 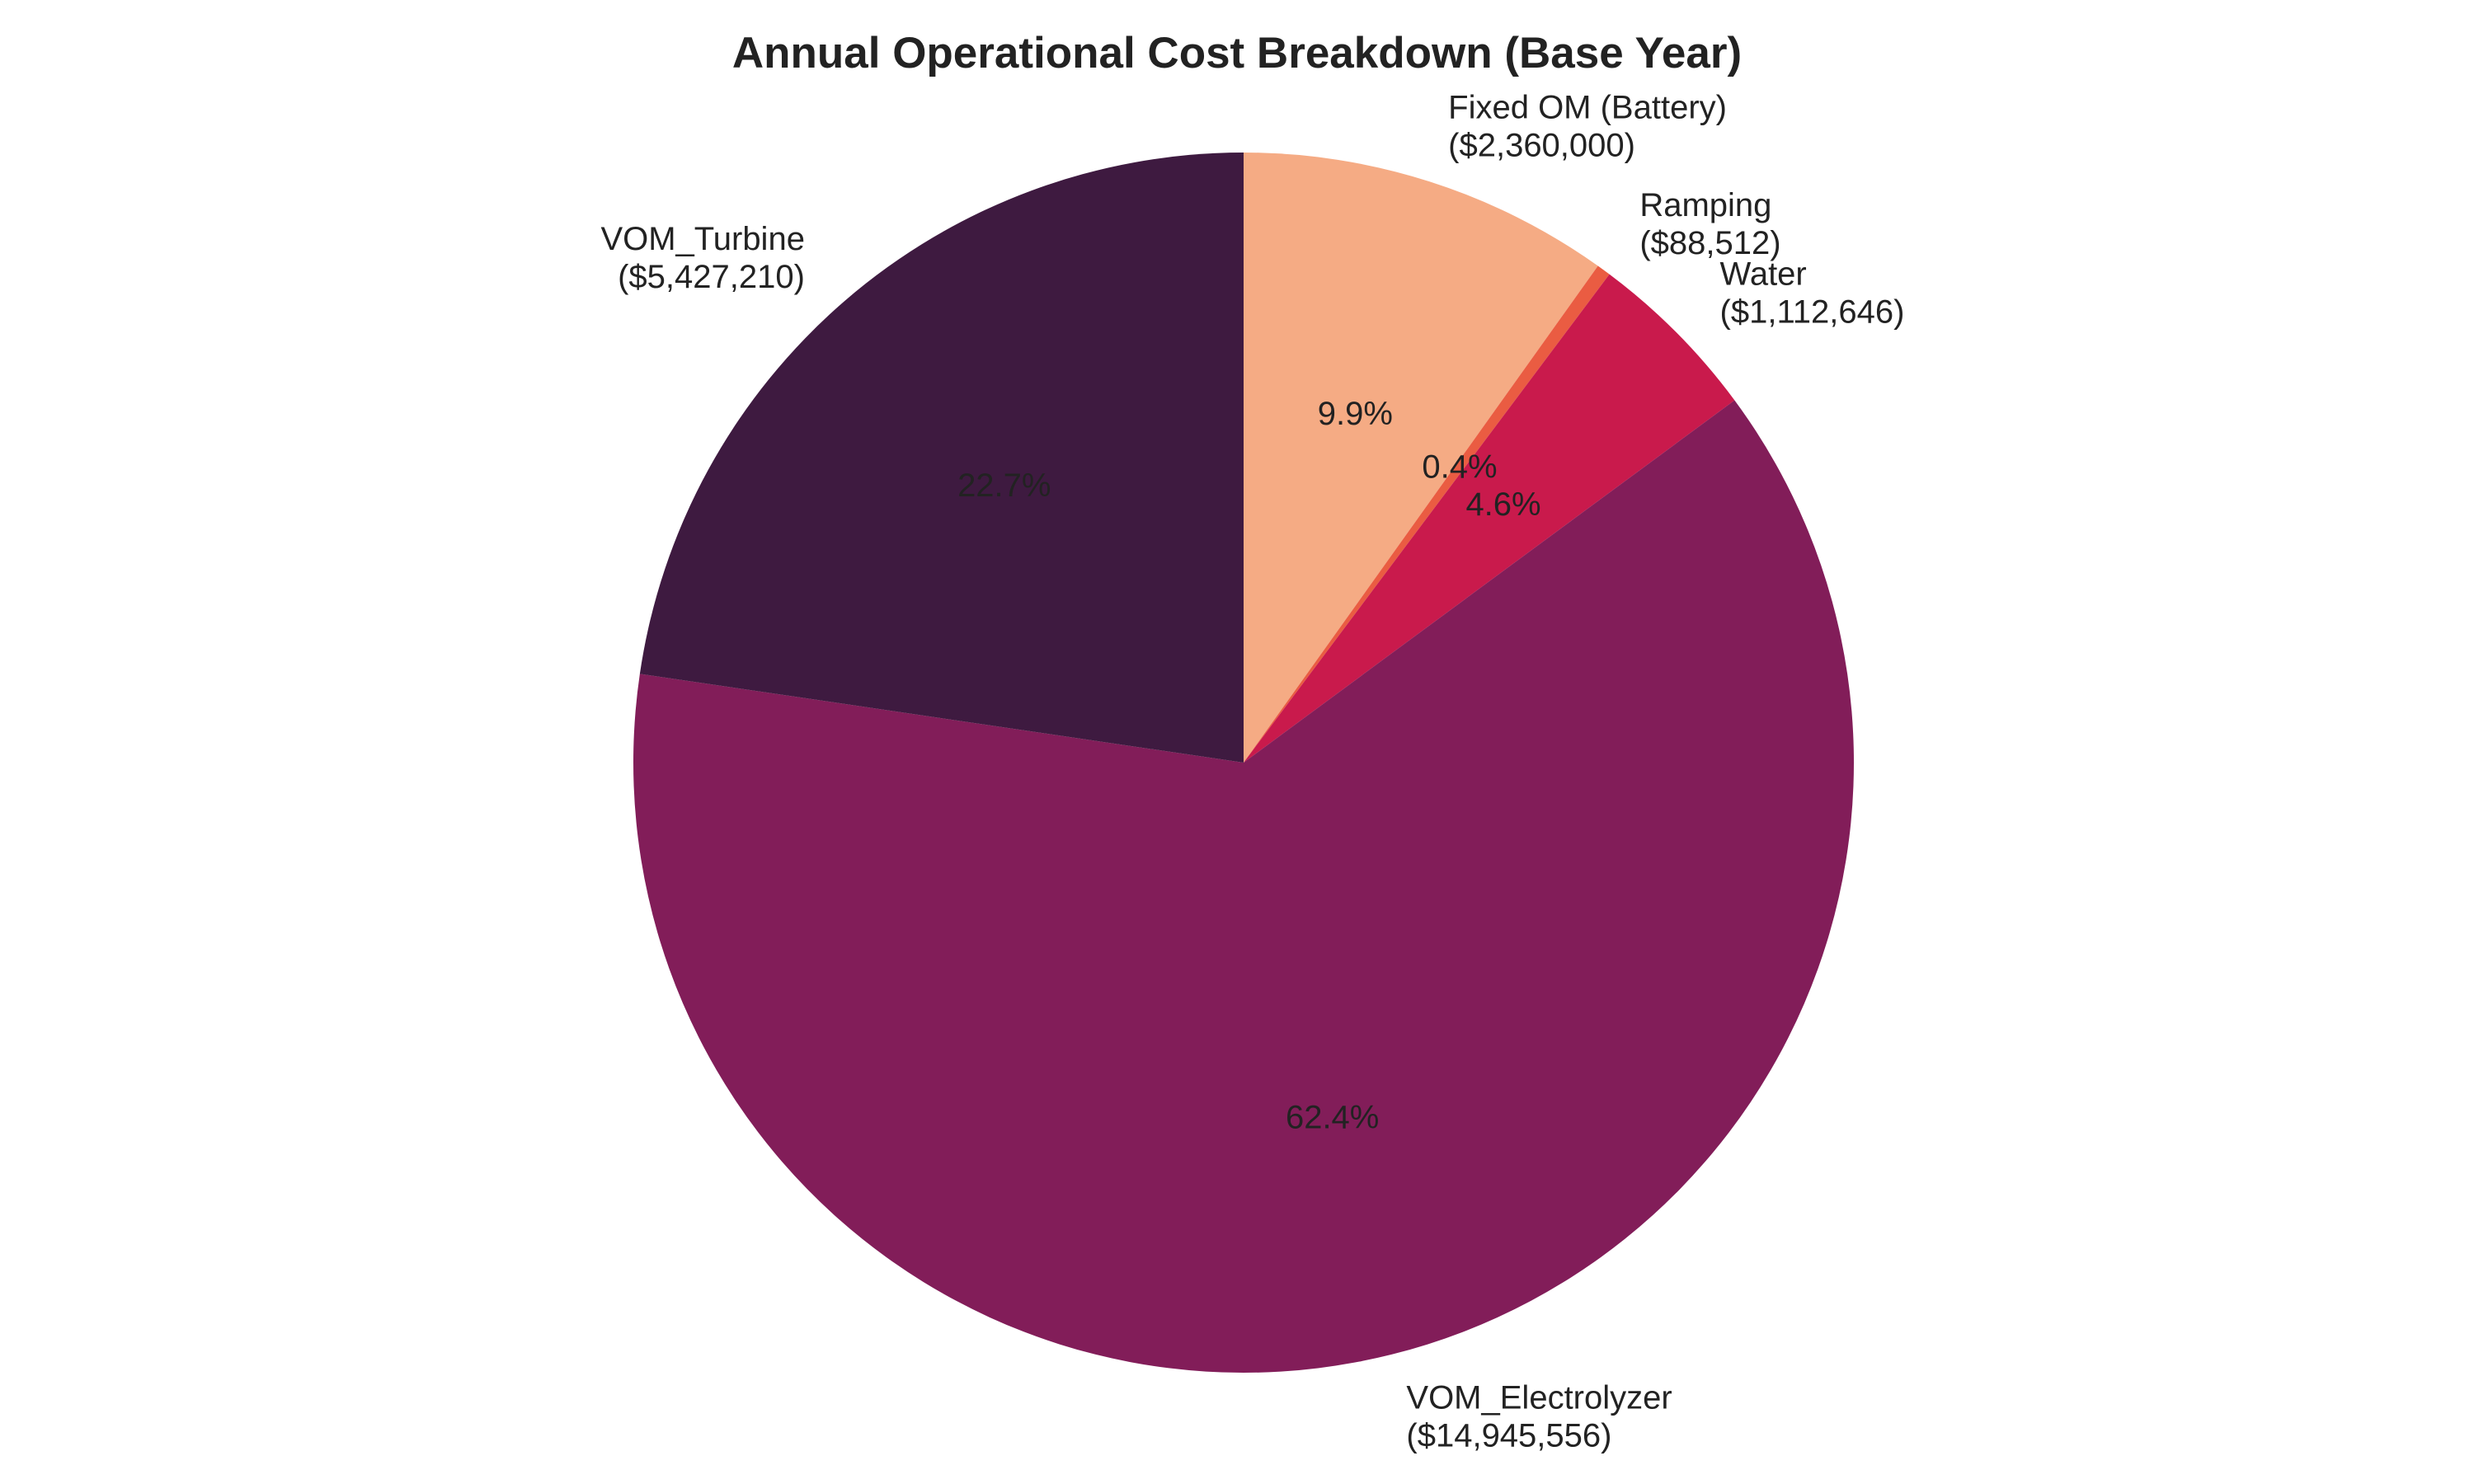 What do you see at coordinates (702, 239) in the screenshot?
I see `category-name: VOM_Turbine` at bounding box center [702, 239].